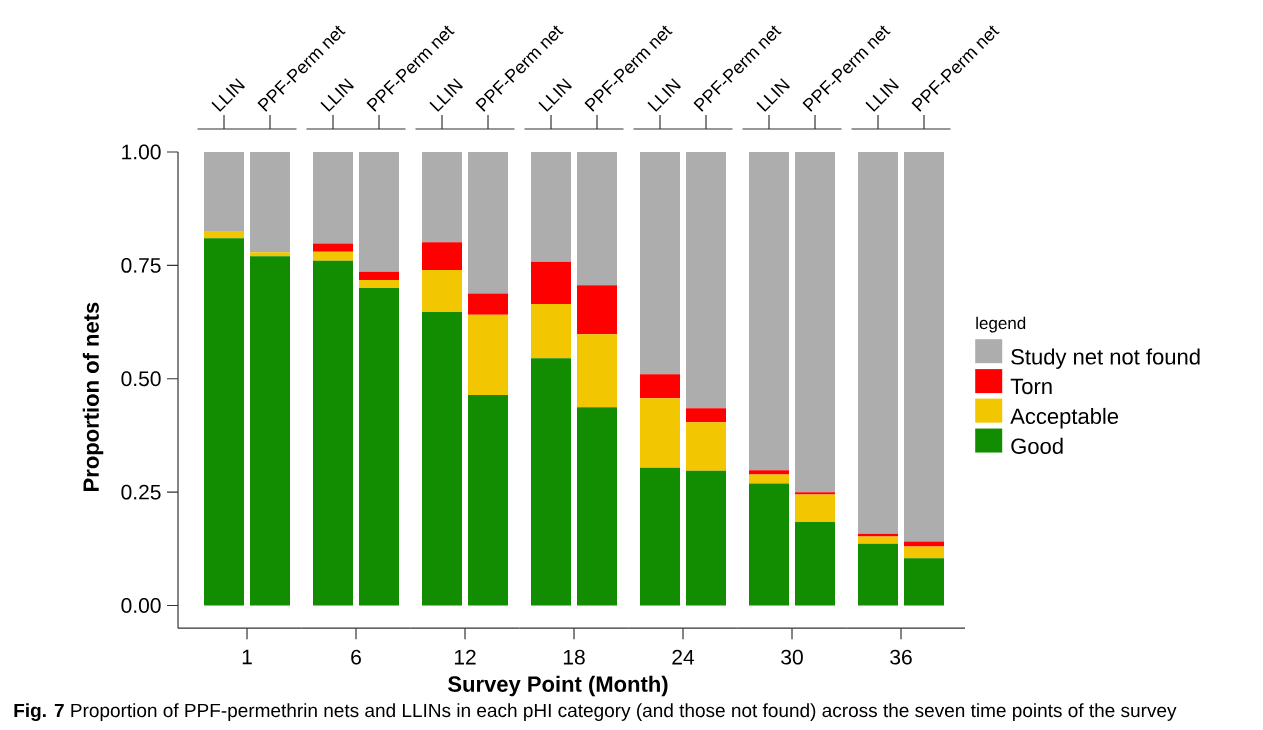  Describe the element at coordinates (1001, 324) in the screenshot. I see `legend-title: legend` at that location.